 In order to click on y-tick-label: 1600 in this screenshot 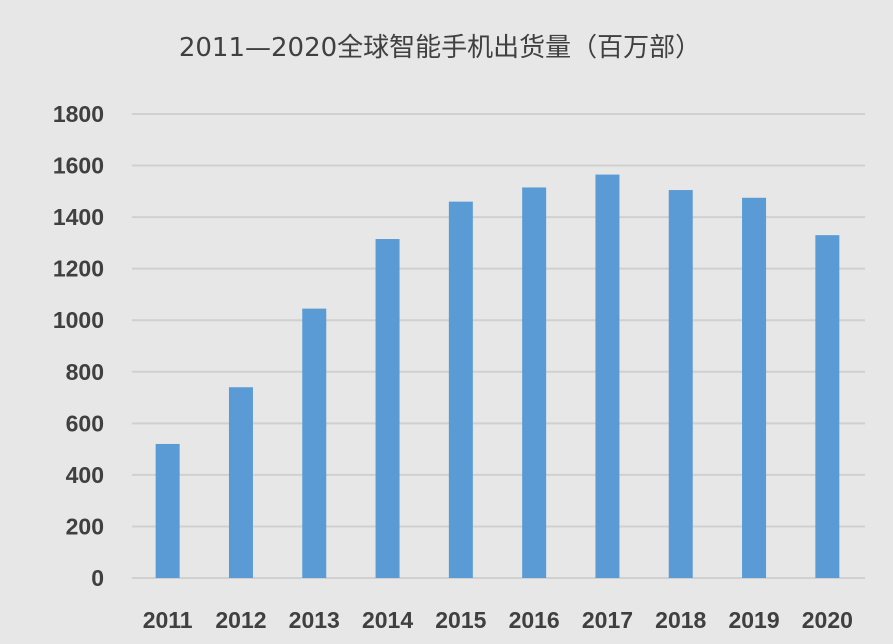, I will do `click(78, 166)`.